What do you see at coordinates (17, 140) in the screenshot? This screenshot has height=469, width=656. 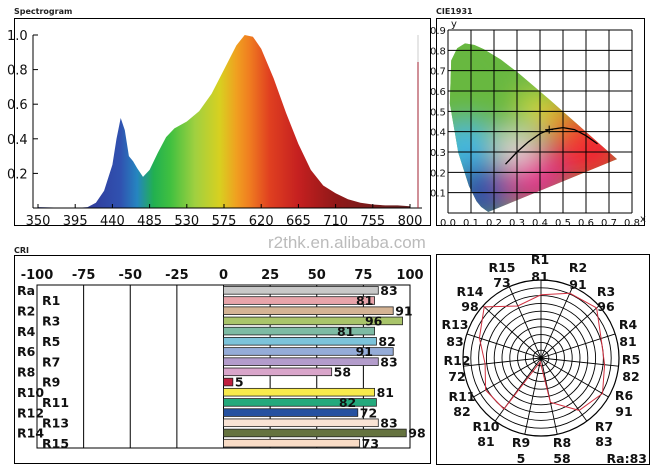 I see `y-tick-label: 0.4` at bounding box center [17, 140].